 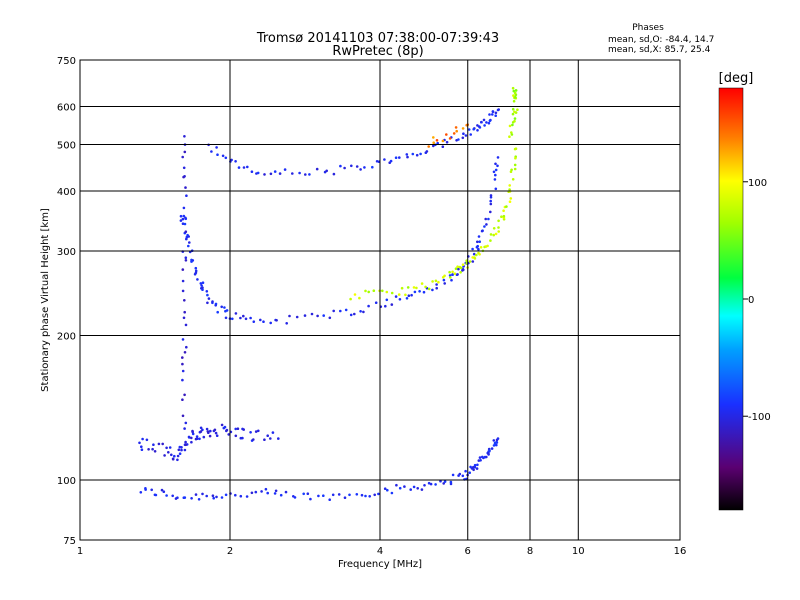 What do you see at coordinates (530, 551) in the screenshot?
I see `x-tick-label: 8` at bounding box center [530, 551].